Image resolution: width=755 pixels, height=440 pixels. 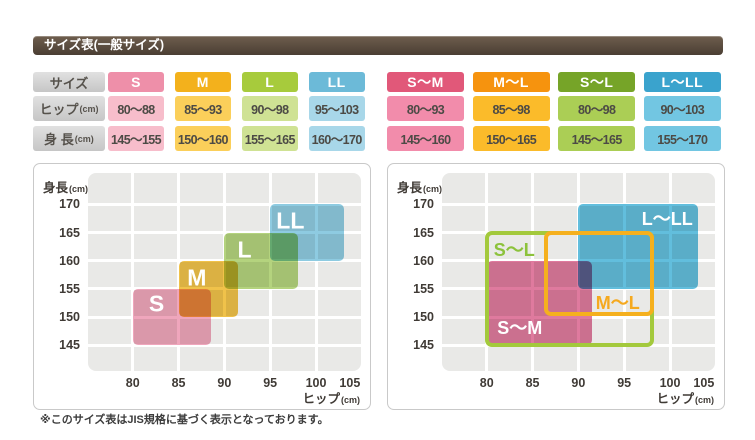 I want to click on size-header-cell: L〜LL, so click(x=682, y=82).